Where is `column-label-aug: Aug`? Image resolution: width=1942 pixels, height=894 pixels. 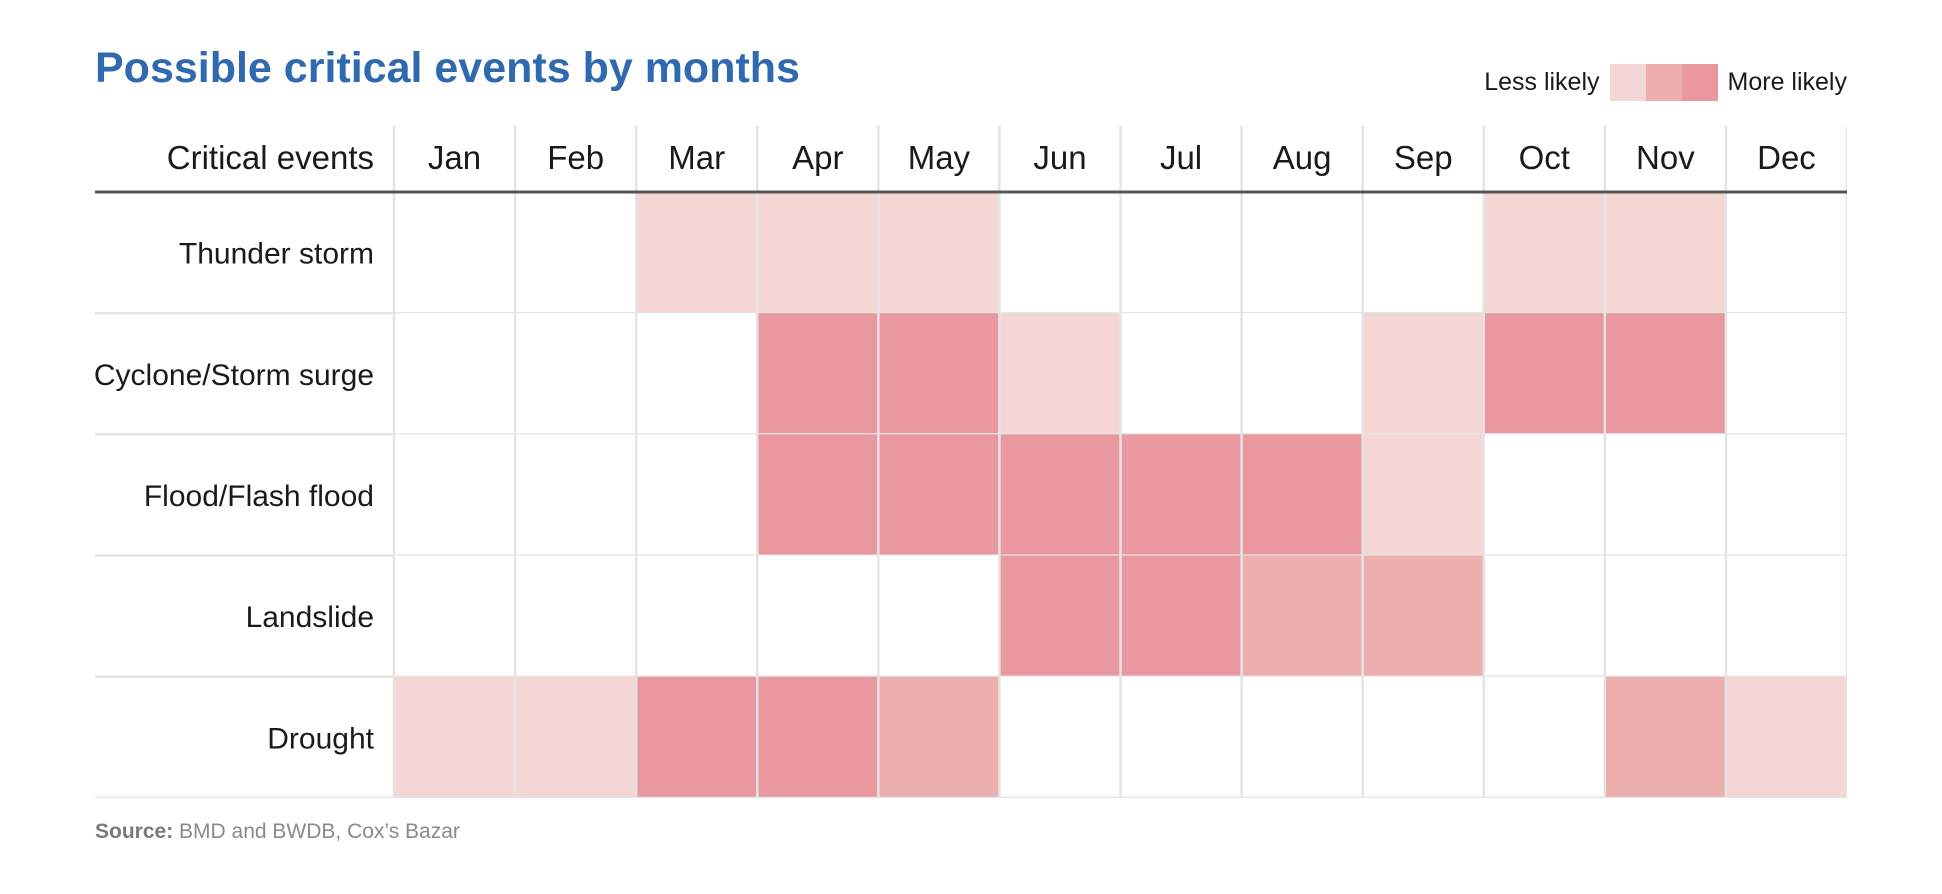 column-label-aug: Aug is located at coordinates (1302, 157).